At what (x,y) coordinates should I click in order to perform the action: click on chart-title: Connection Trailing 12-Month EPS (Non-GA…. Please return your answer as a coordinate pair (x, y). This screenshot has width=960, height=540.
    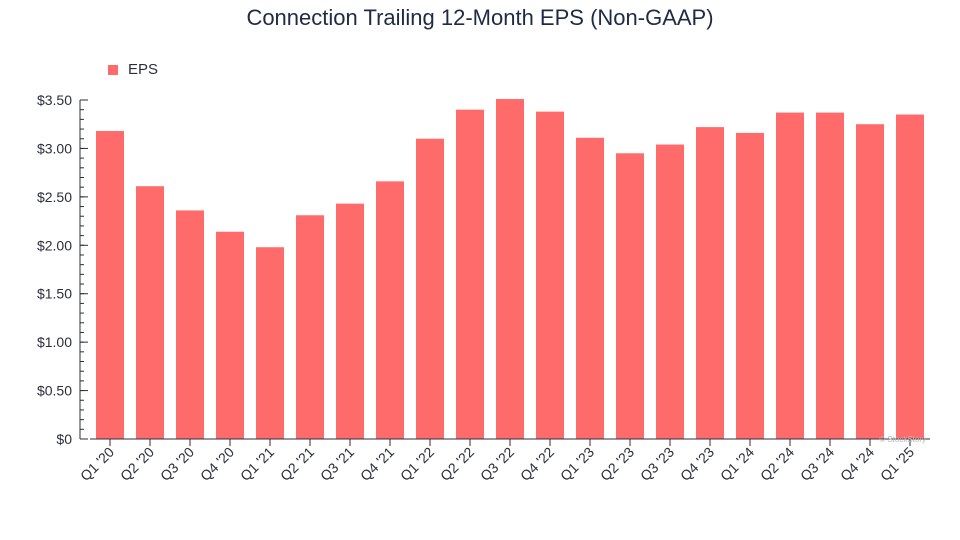
    Looking at the image, I should click on (479, 17).